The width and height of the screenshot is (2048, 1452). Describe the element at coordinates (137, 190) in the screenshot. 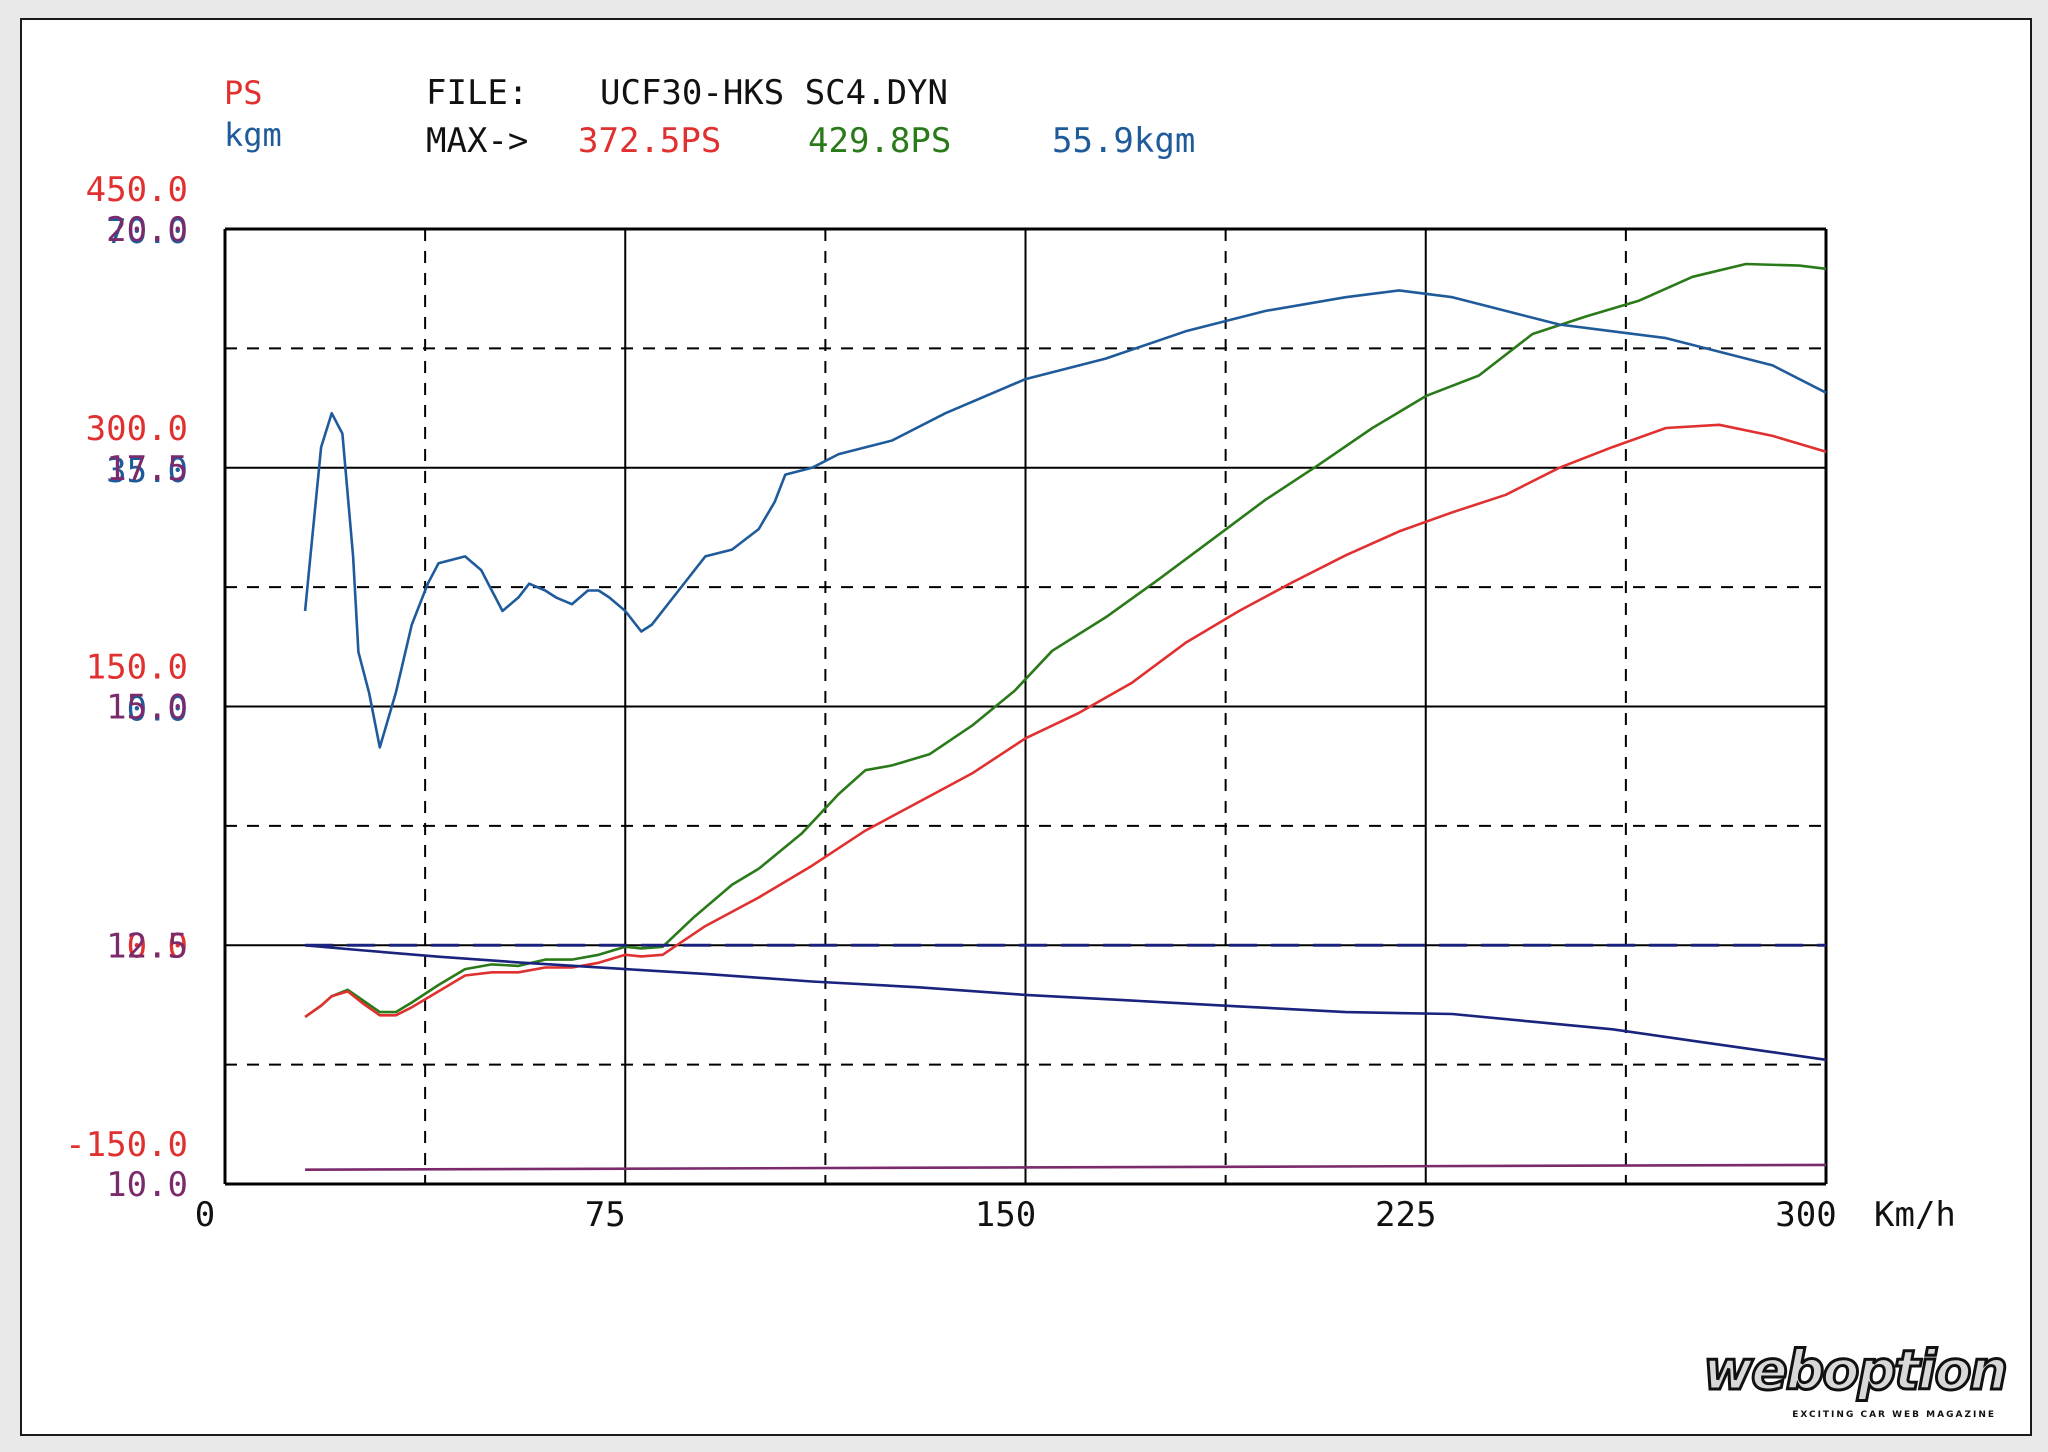

I see `ps-tick-label: 450.0` at that location.